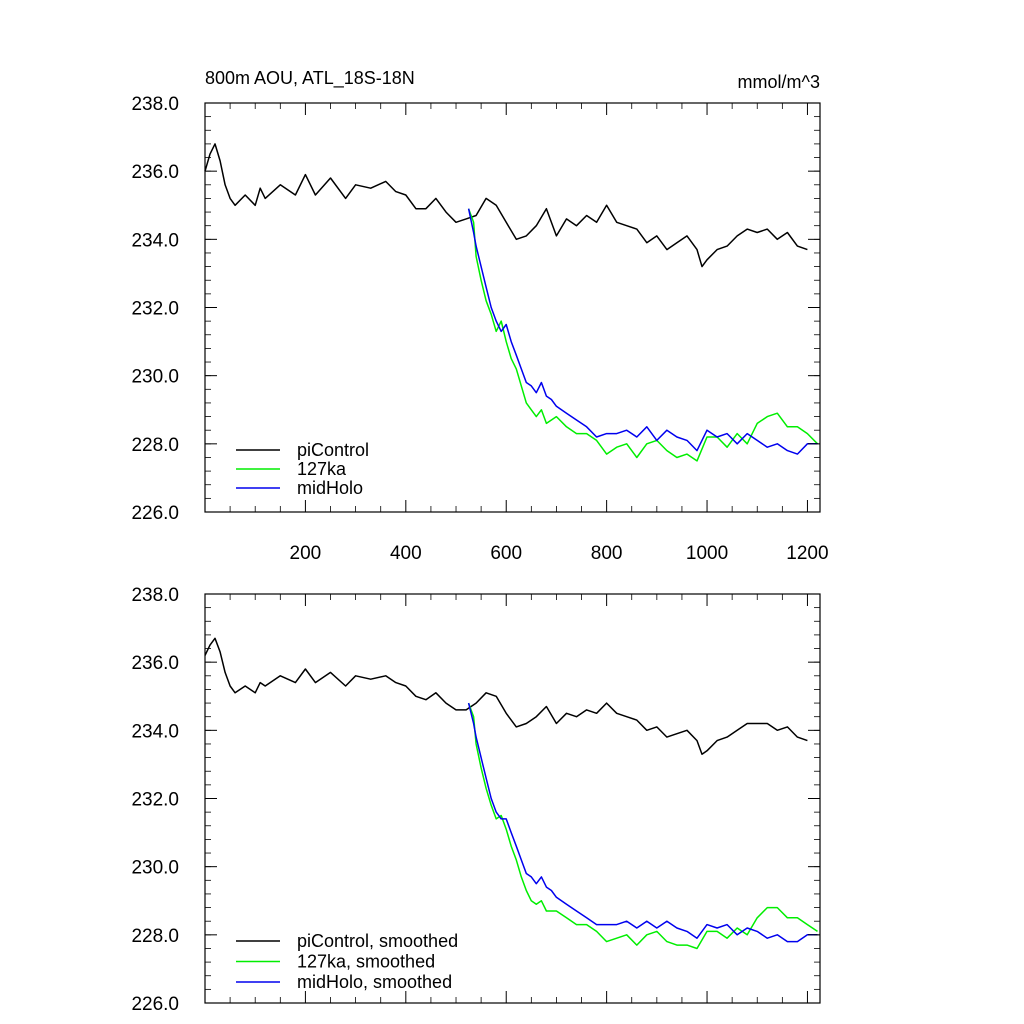 This screenshot has width=1024, height=1024. What do you see at coordinates (607, 553) in the screenshot?
I see `x-tick-label: 800` at bounding box center [607, 553].